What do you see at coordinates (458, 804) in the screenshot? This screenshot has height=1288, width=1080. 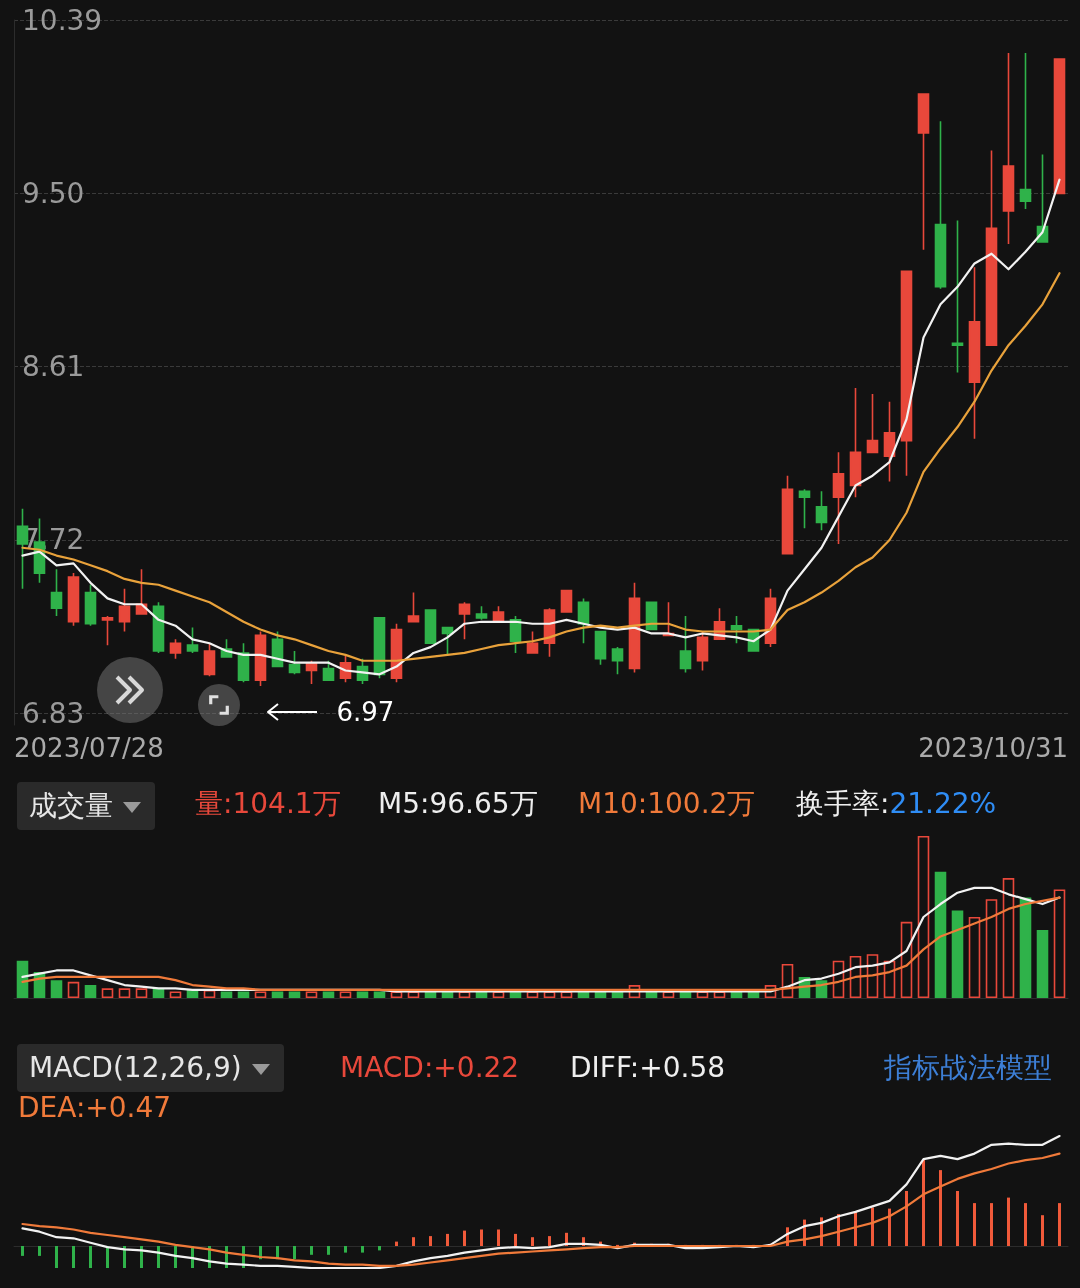 I see `text: M5:96.65万` at bounding box center [458, 804].